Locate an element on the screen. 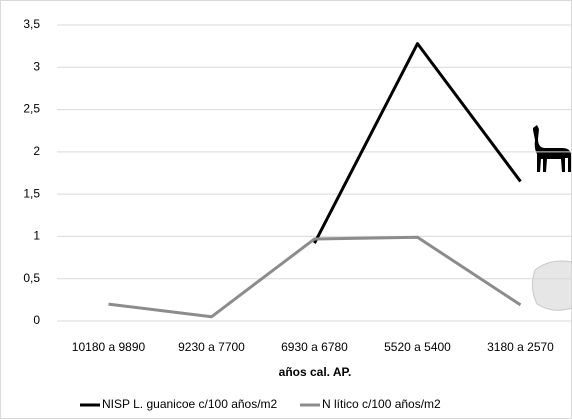 This screenshot has height=419, width=572. lithic-icon is located at coordinates (551, 285).